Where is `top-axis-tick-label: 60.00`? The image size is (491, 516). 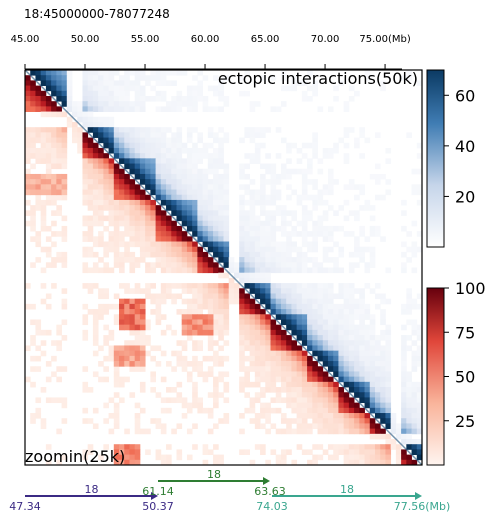 top-axis-tick-label: 60.00 is located at coordinates (205, 39).